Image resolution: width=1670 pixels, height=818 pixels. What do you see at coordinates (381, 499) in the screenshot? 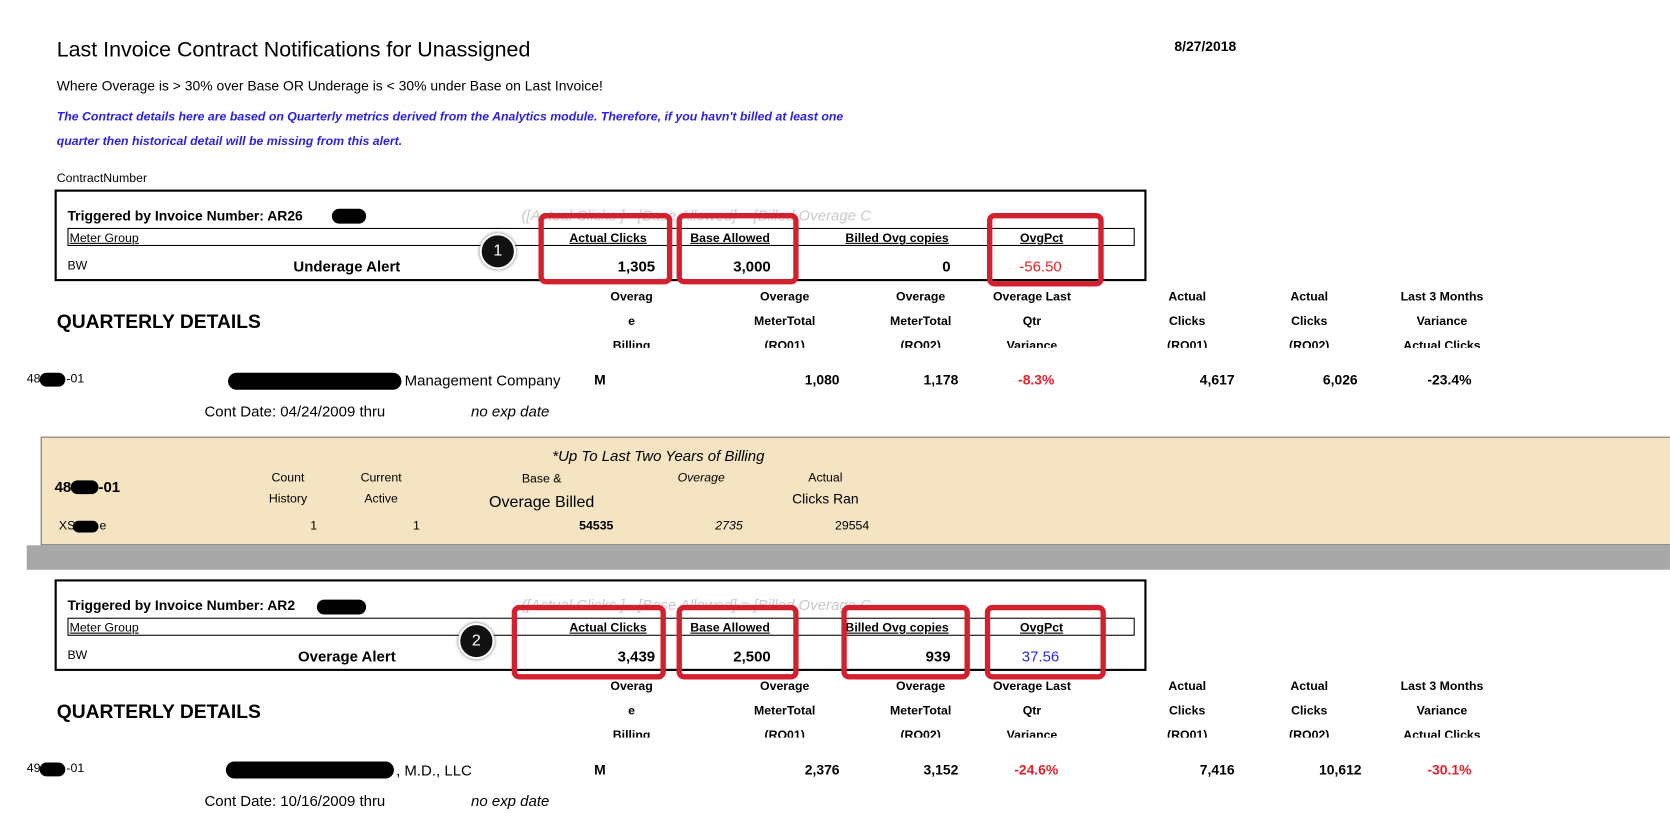
I see `billing-header: Active` at bounding box center [381, 499].